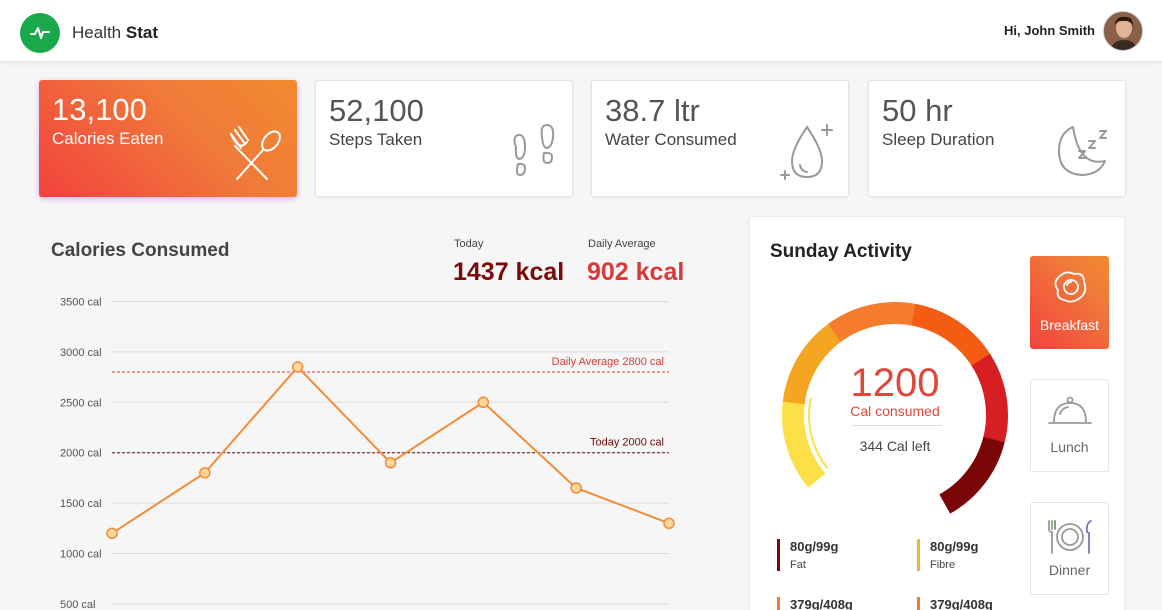 Image resolution: width=1162 pixels, height=610 pixels. What do you see at coordinates (140, 250) in the screenshot?
I see `calories-chart-title: Calories Consumed` at bounding box center [140, 250].